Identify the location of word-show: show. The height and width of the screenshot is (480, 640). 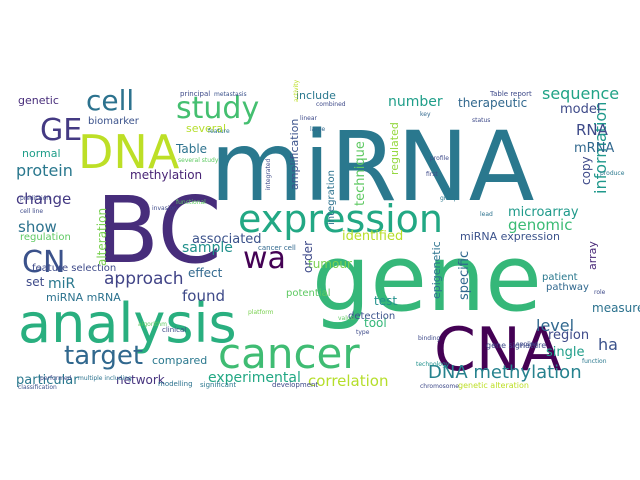
(37, 227).